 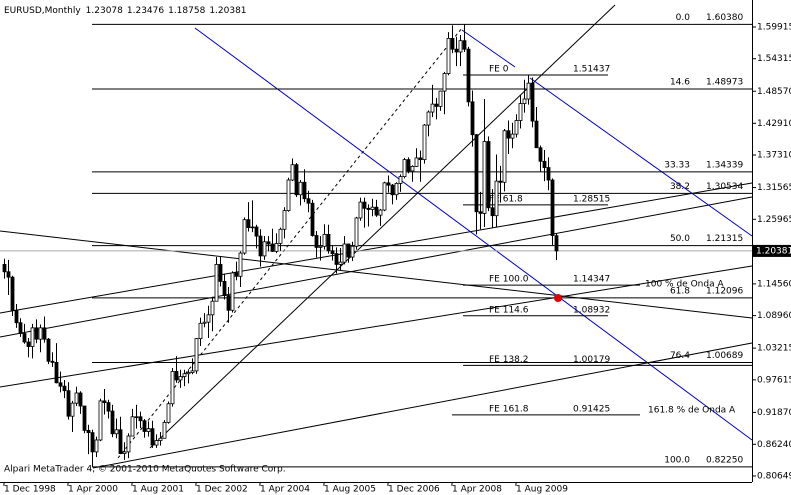 What do you see at coordinates (488, 48) in the screenshot?
I see `channel-line` at bounding box center [488, 48].